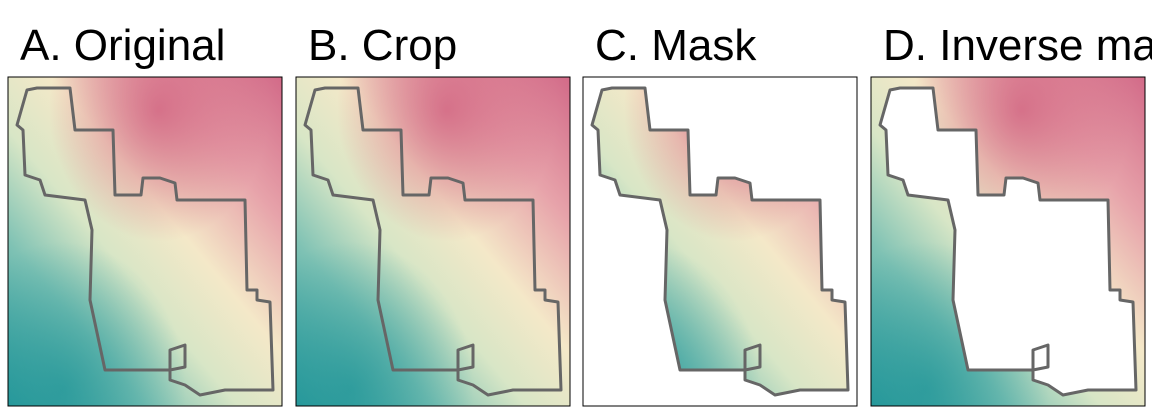 The height and width of the screenshot is (414, 1152). I want to click on panel-title: C. Mask, so click(676, 45).